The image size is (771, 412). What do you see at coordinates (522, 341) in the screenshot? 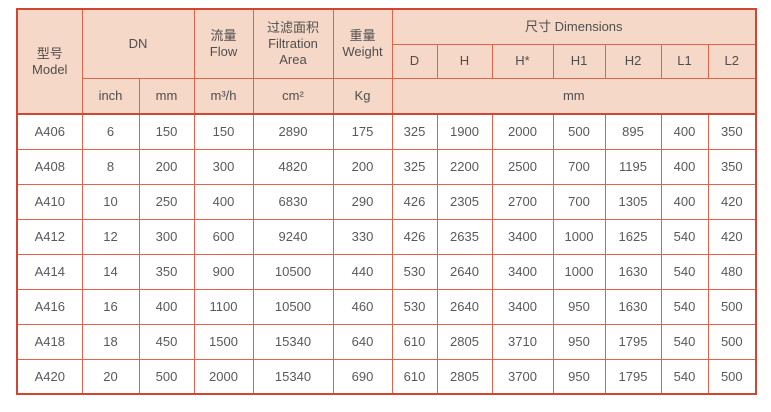
I see `dim-hstar-cell: 3710` at bounding box center [522, 341].